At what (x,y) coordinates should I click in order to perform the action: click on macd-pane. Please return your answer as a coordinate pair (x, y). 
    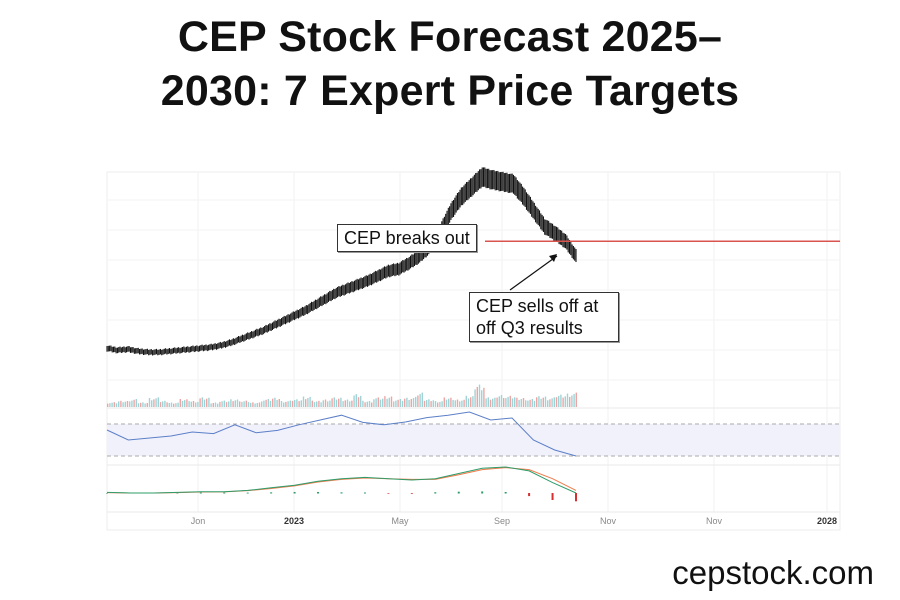
    Looking at the image, I should click on (341, 484).